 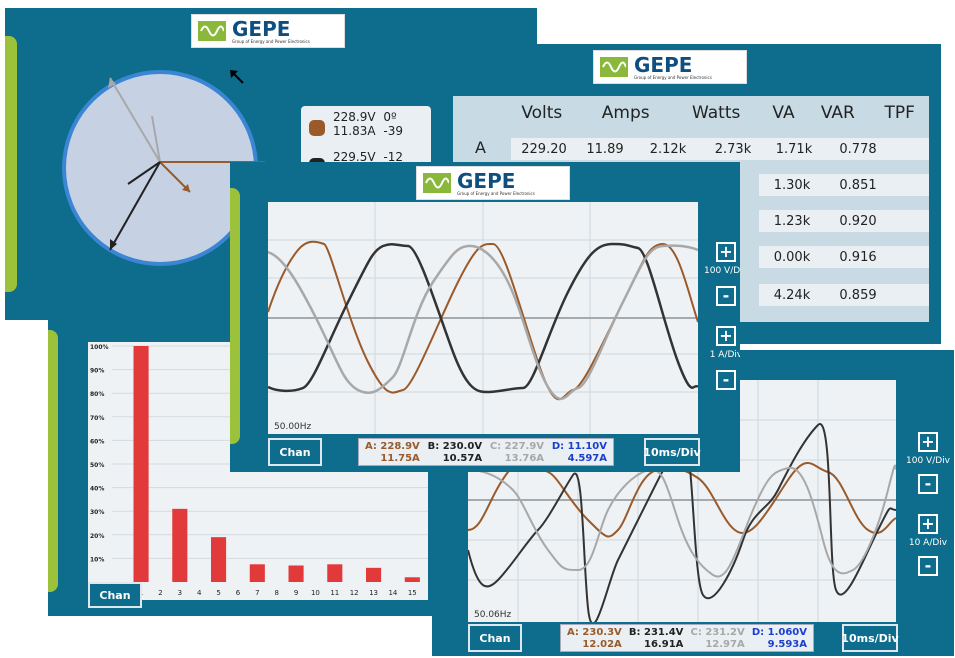 I want to click on scope1-a-current: 11.75A, so click(x=400, y=458).